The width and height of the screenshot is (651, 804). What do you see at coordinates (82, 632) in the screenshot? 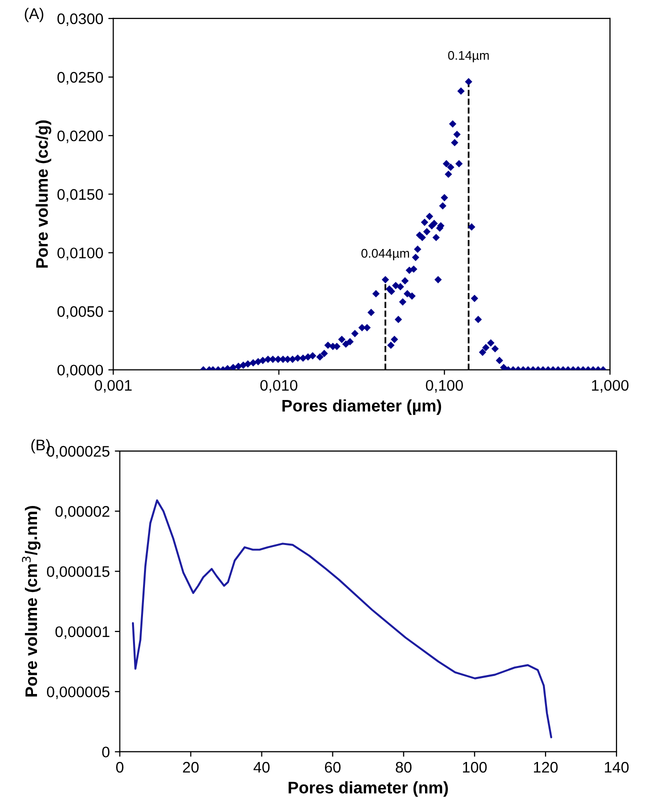
I see `y-tick-label: 0,00001` at bounding box center [82, 632].